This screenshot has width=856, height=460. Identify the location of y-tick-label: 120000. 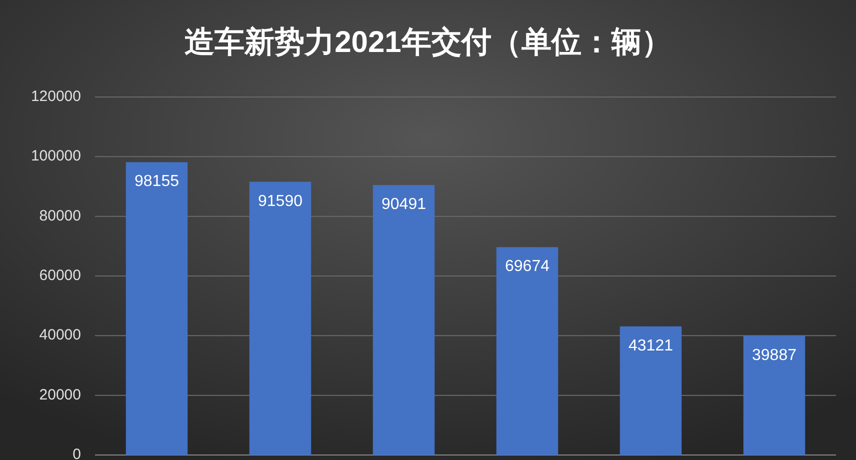
(55, 96).